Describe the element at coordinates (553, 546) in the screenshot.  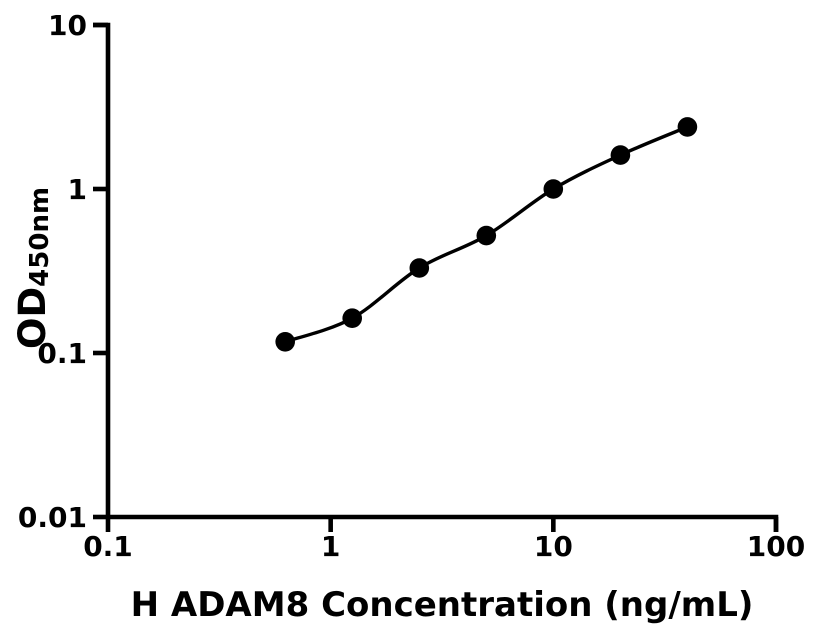
I see `x-tick-label: 10` at that location.